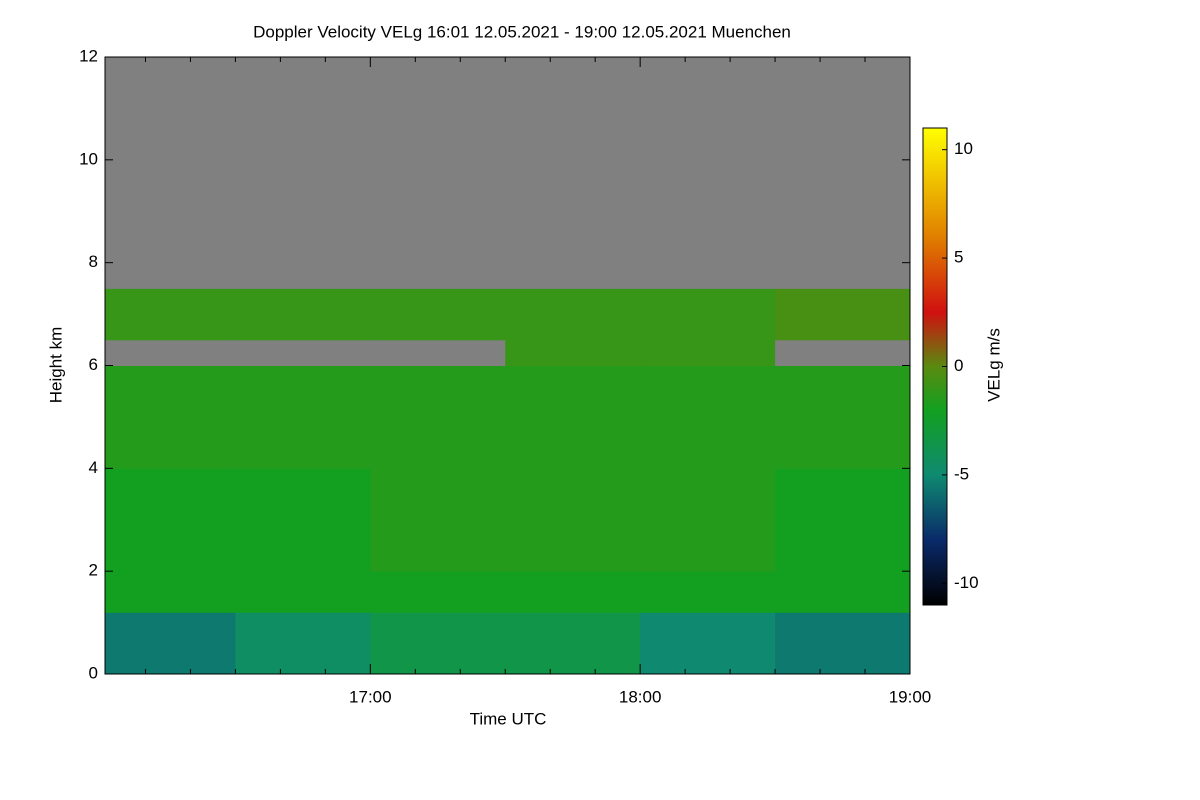 This screenshot has width=1200, height=800. Describe the element at coordinates (993, 365) in the screenshot. I see `colorbar-label: VELg m/s` at that location.